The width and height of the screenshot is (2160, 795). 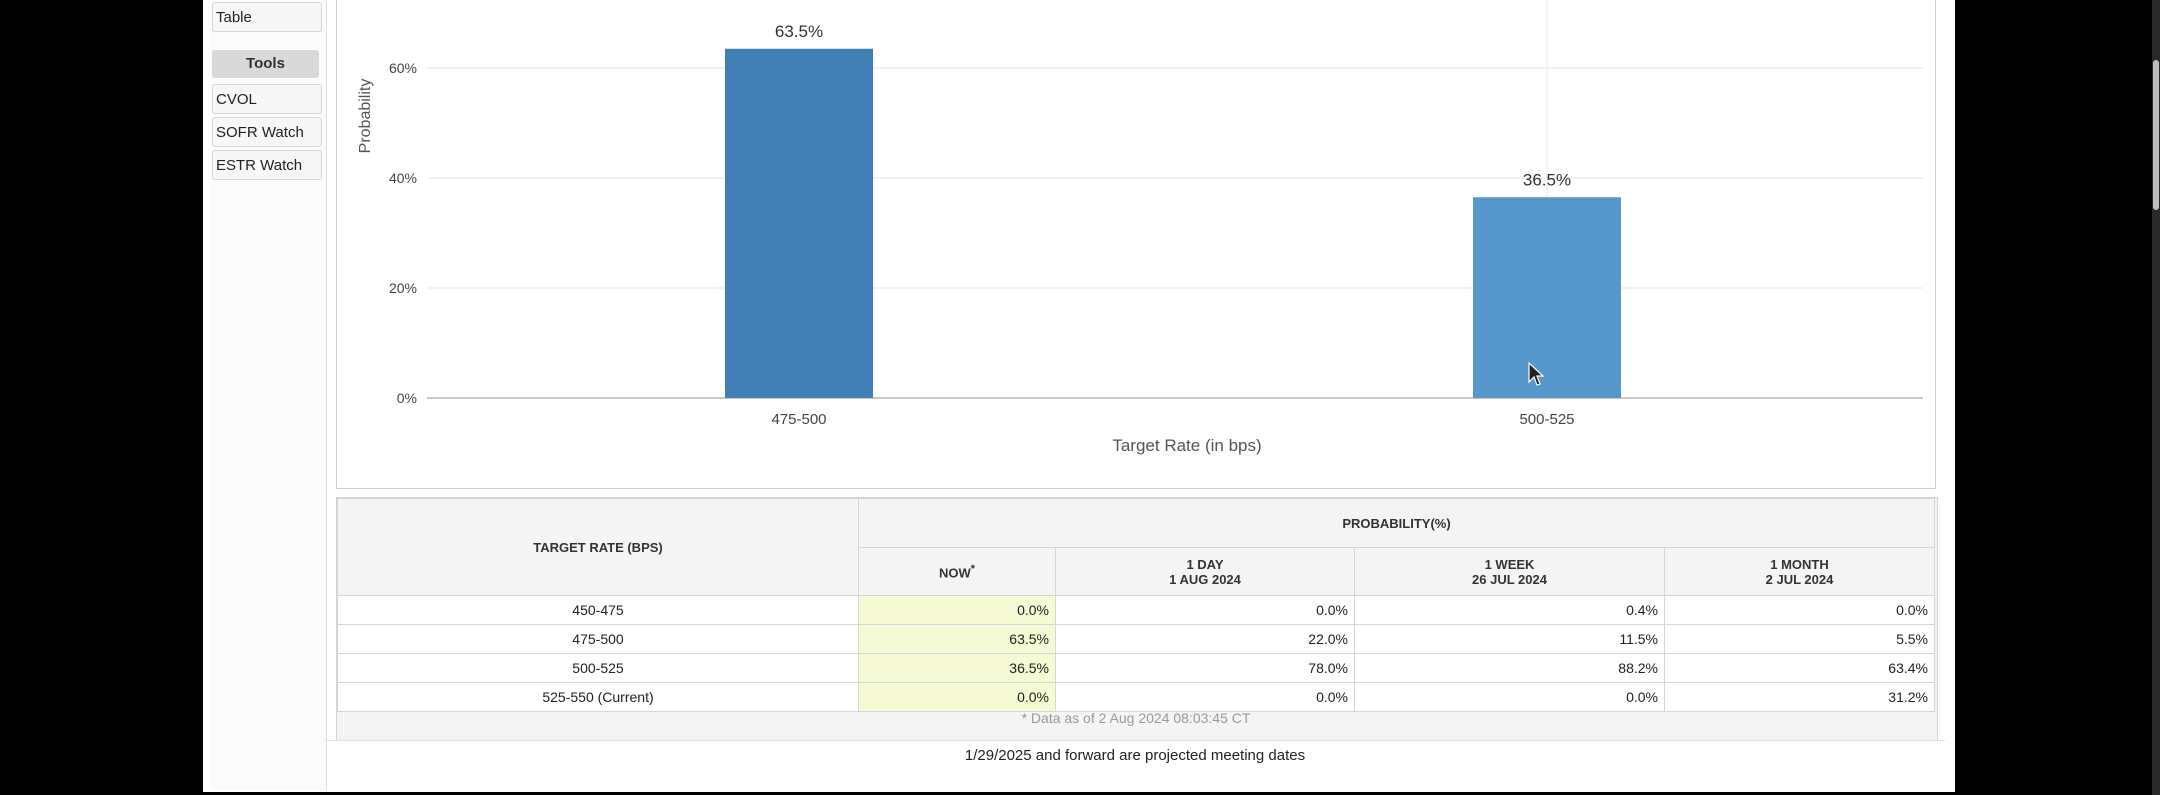 I want to click on column-date-1-week: 26 JUL 2024, so click(x=1509, y=579).